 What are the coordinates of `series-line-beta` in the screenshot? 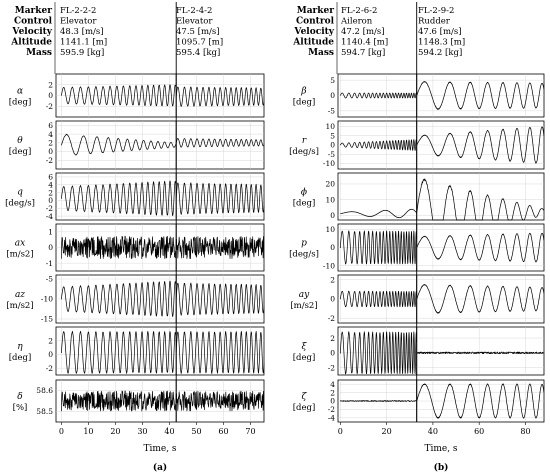 It's located at (442, 95).